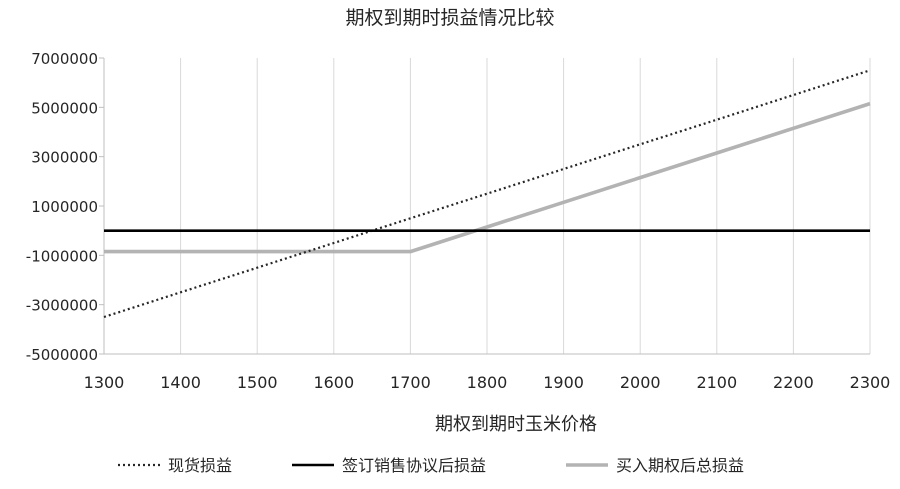 The height and width of the screenshot is (489, 900). What do you see at coordinates (680, 465) in the screenshot?
I see `legend-label-3: 买入期权后总损益` at bounding box center [680, 465].